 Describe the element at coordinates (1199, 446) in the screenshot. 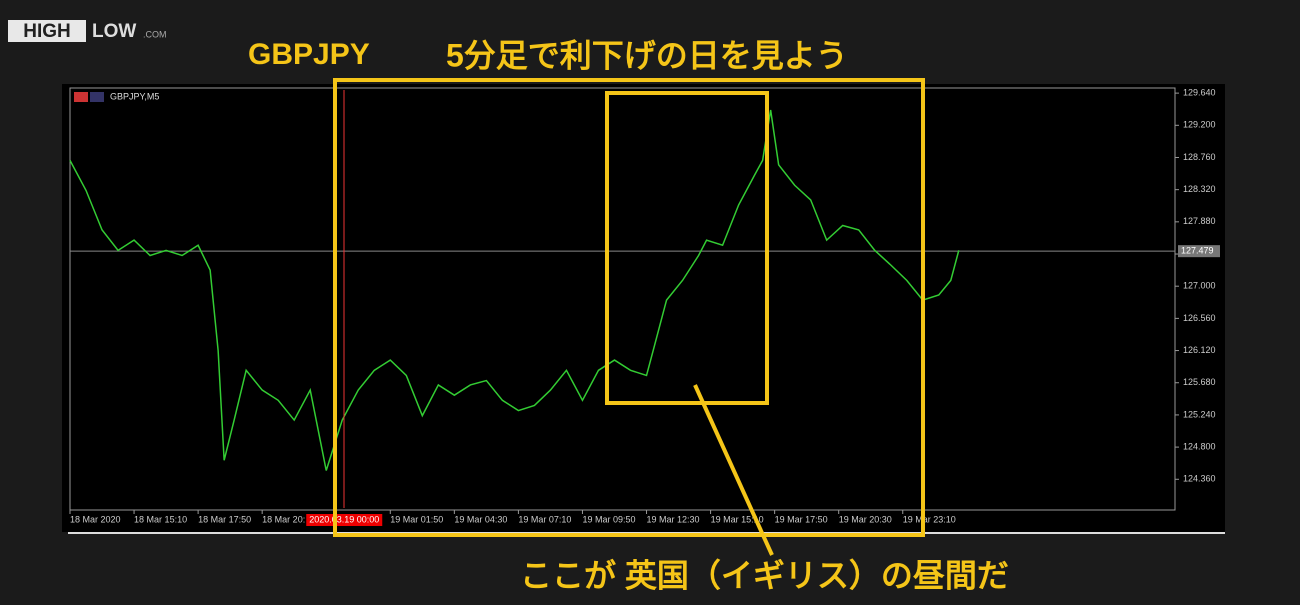

I see `y-tick-label: 124.800` at that location.